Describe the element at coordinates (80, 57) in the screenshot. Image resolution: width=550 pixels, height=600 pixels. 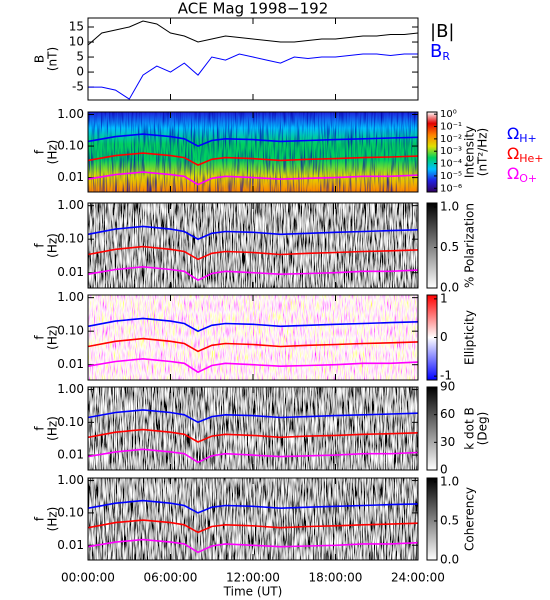
I see `y-tick-label: 5` at that location.